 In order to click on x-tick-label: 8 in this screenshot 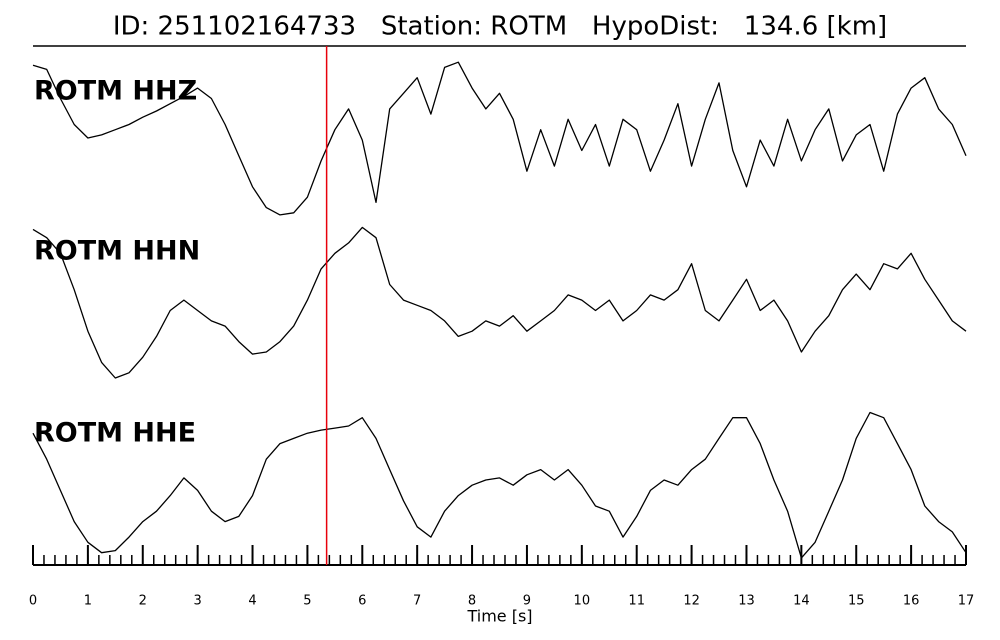, I will do `click(472, 601)`.